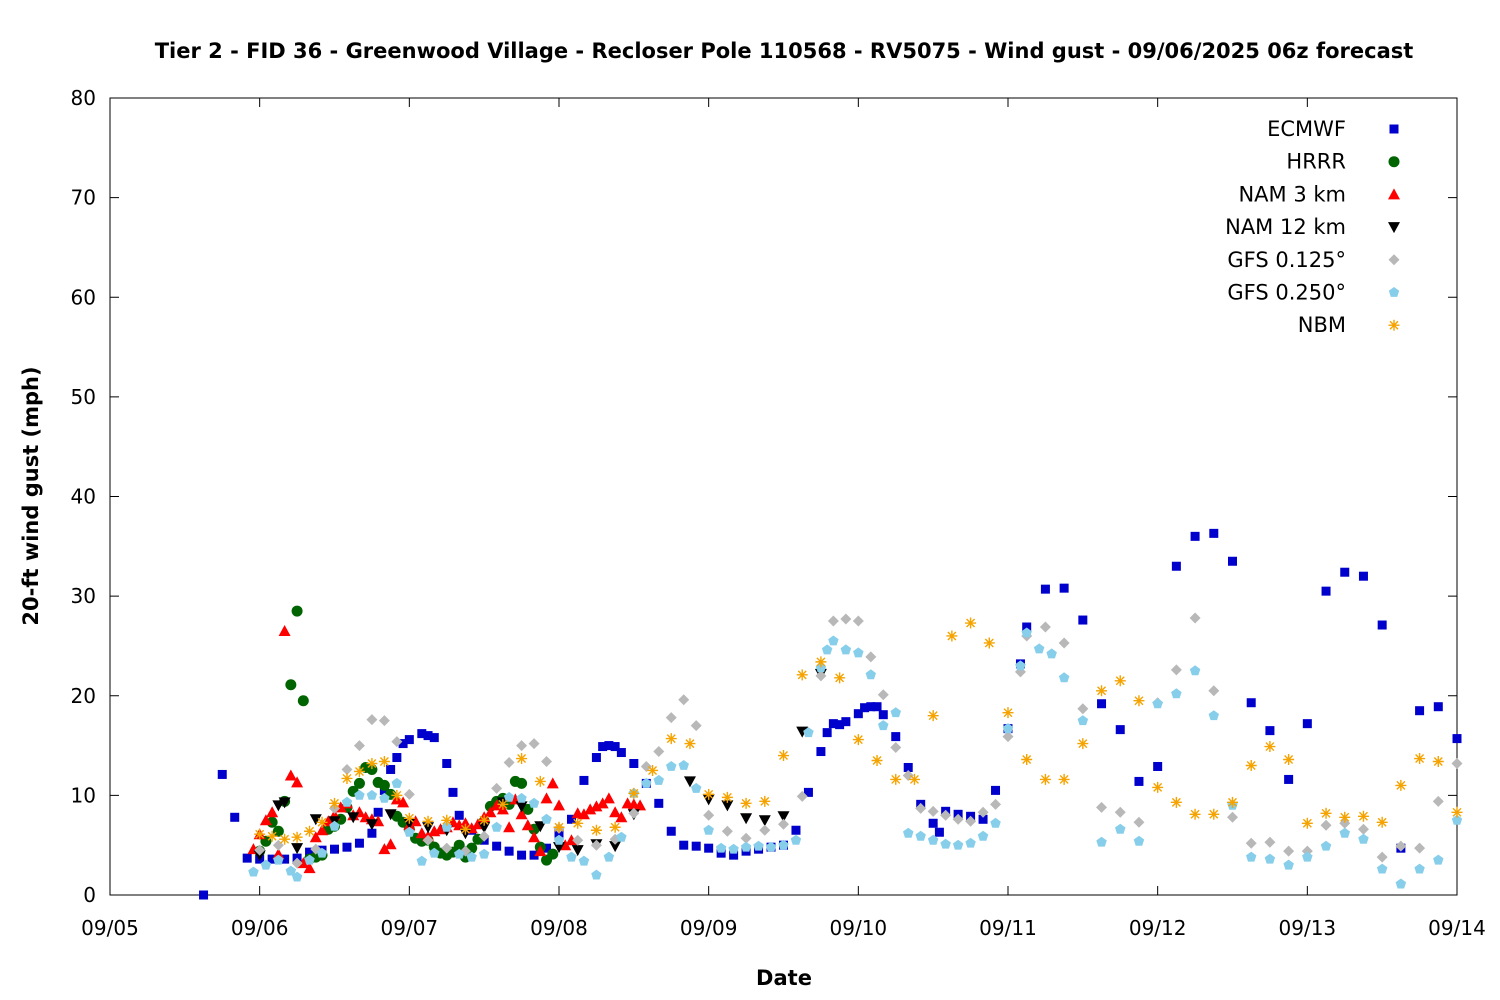  Describe the element at coordinates (1286, 260) in the screenshot. I see `legend-label: GFS 0.125°` at that location.